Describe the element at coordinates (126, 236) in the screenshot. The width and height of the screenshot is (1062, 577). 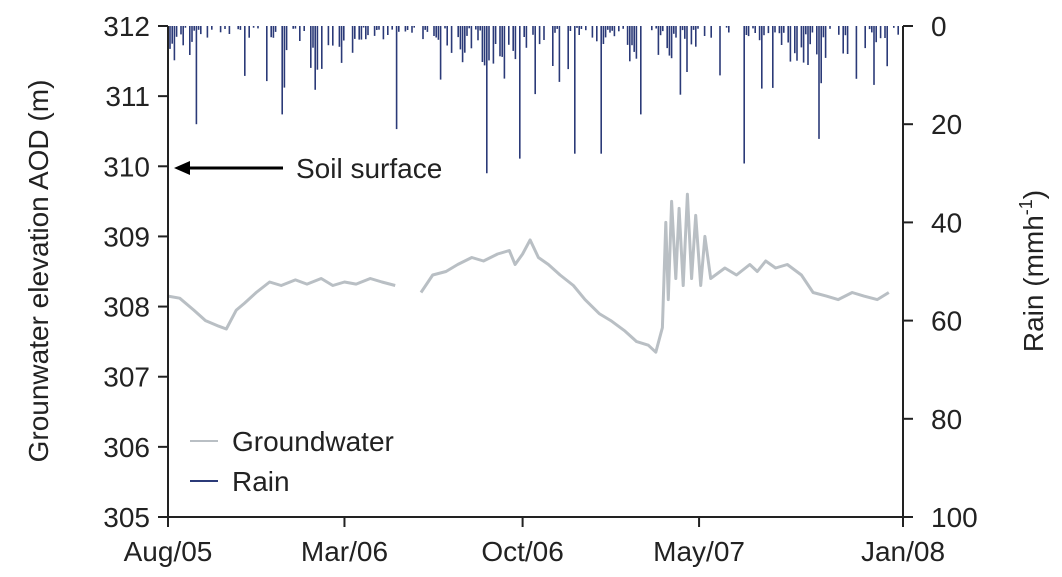
I see `y-left-tick-label: 309` at that location.